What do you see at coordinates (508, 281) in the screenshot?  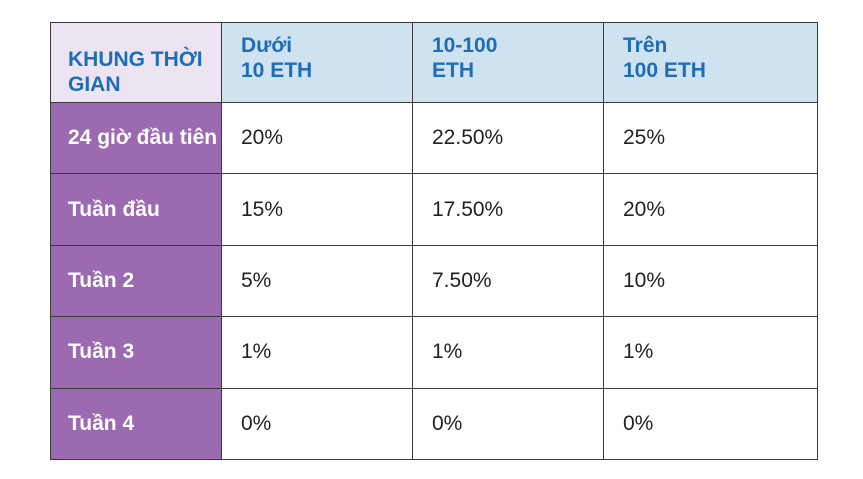 I see `tier-2-cell: 7.50%` at bounding box center [508, 281].